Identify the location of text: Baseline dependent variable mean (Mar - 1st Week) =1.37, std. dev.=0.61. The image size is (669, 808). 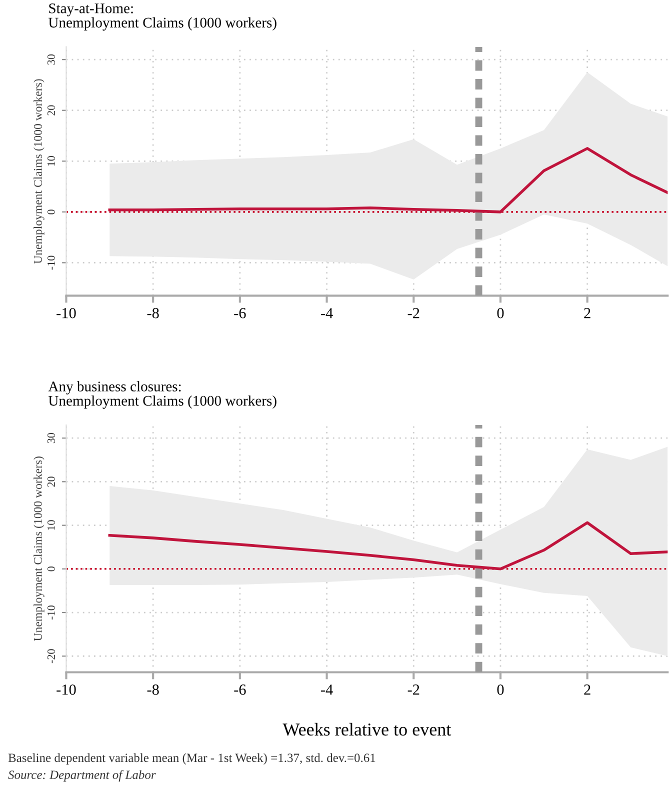
(192, 759).